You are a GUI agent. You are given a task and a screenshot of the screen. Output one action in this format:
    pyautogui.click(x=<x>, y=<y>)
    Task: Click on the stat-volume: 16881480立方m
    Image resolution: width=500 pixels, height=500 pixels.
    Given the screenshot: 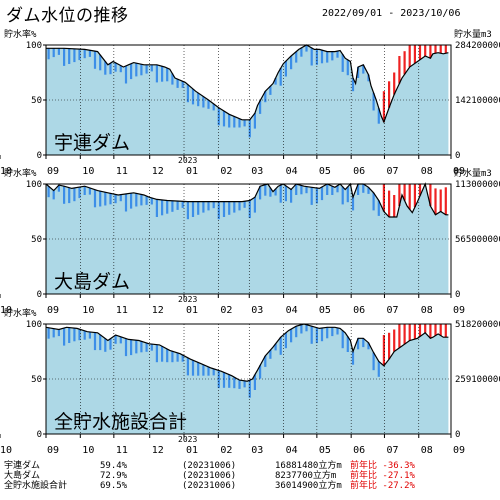 What is the action you would take?
    pyautogui.click(x=308, y=466)
    